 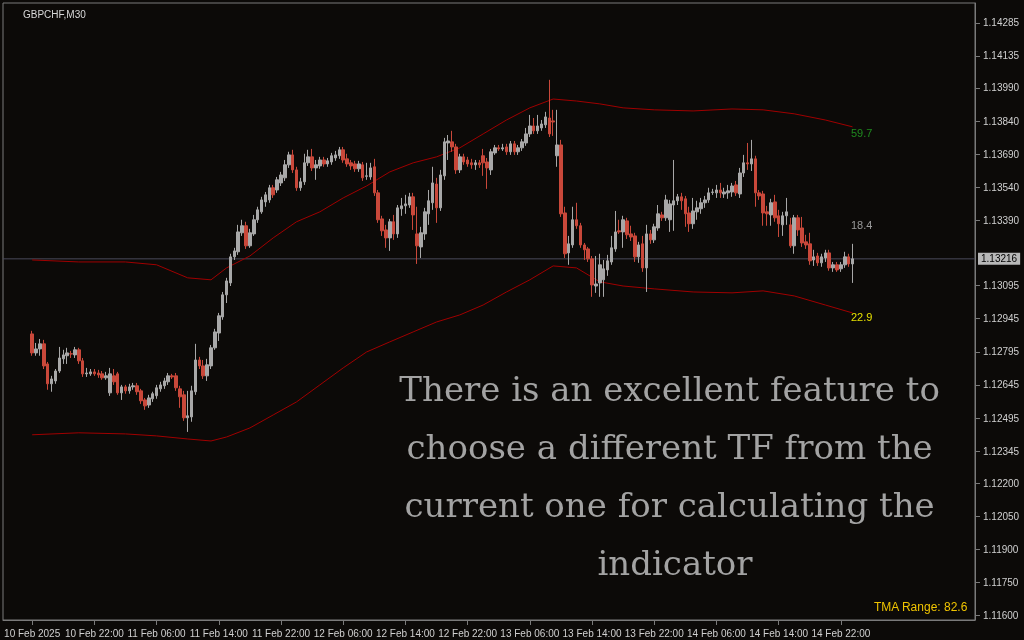 I want to click on annotation: 18.4, so click(x=862, y=225).